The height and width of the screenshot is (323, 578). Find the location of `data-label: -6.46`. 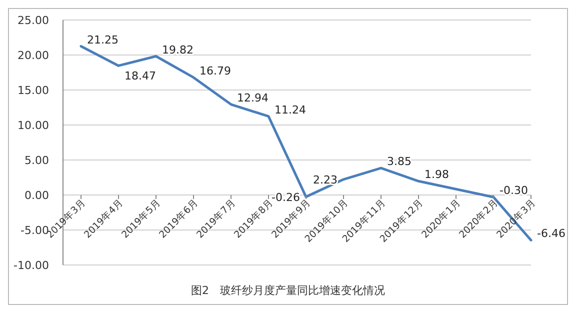

data-label: -6.46 is located at coordinates (551, 233).